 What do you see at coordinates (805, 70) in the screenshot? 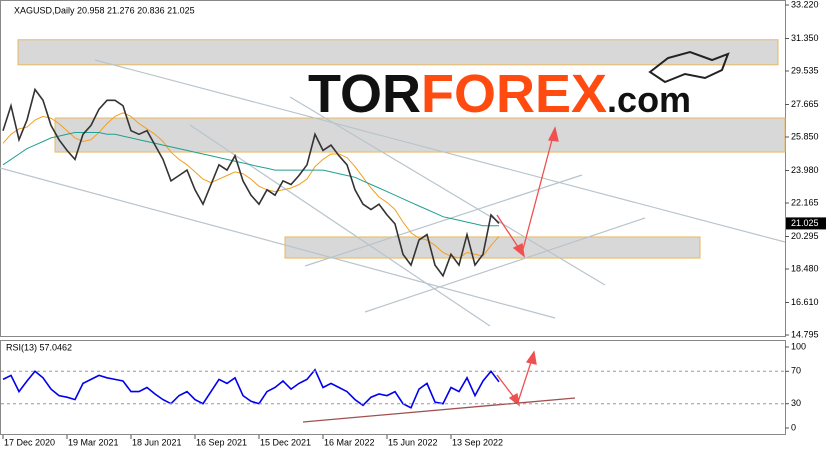
I see `y-tick-label: 29.535` at bounding box center [805, 70].